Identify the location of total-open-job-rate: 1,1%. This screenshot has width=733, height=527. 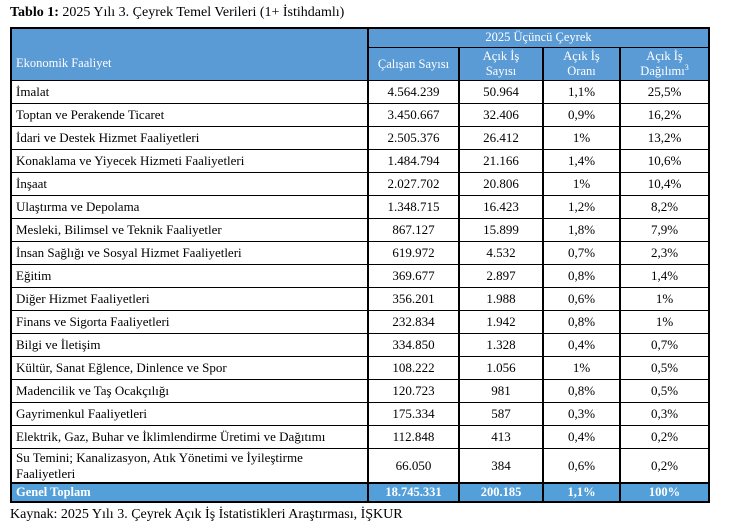
(581, 492).